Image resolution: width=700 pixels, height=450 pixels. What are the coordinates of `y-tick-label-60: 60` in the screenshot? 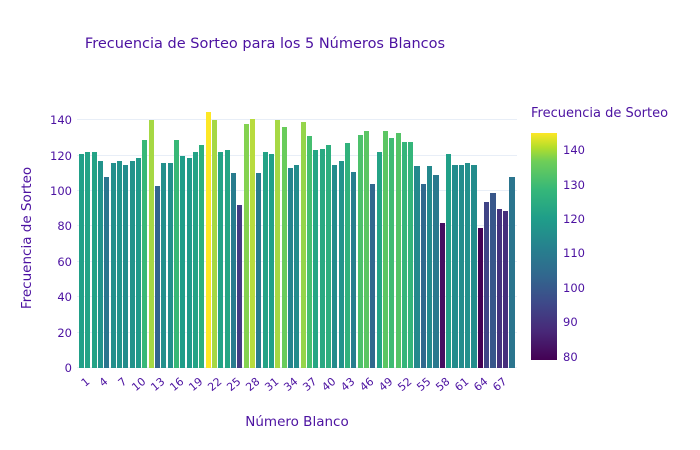 It's located at (64, 261).